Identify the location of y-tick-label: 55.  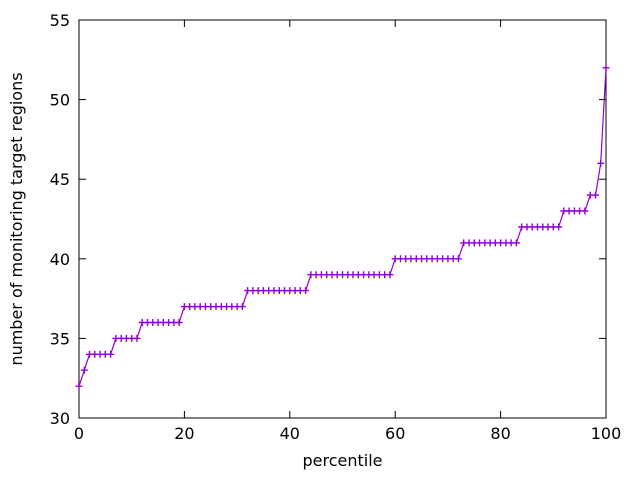
(60, 20).